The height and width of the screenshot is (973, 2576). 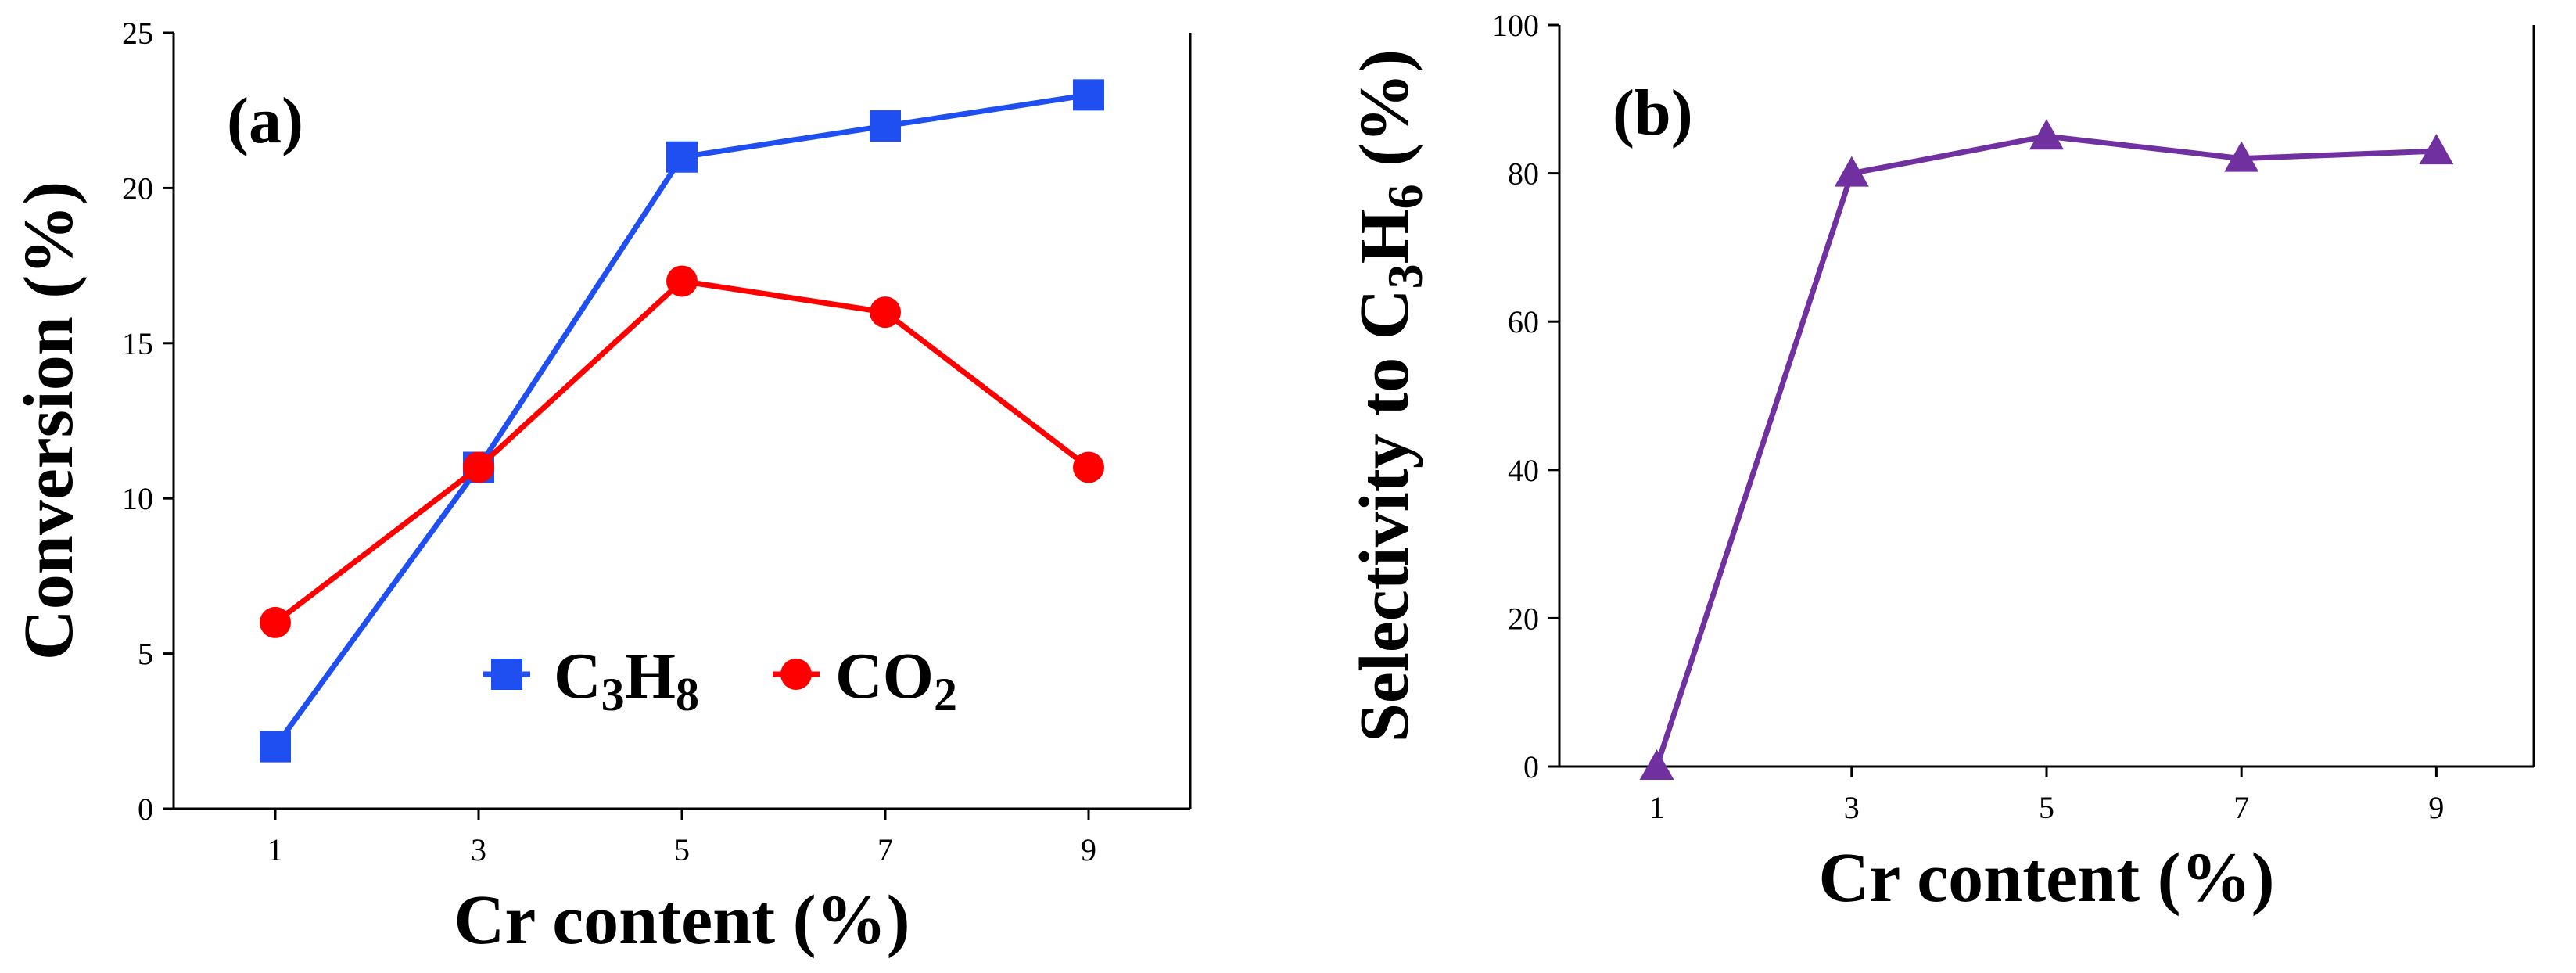 I want to click on series-line-CO2, so click(x=682, y=451).